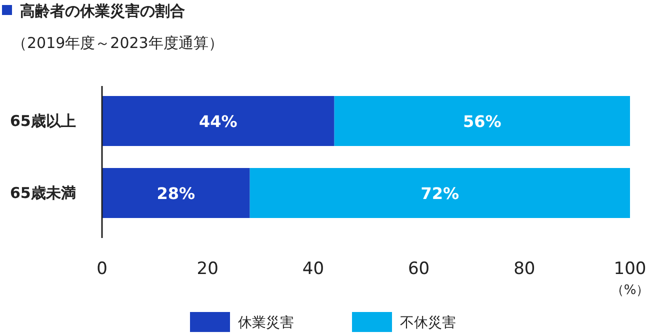  Describe the element at coordinates (419, 269) in the screenshot. I see `x-tick-label: 60` at that location.